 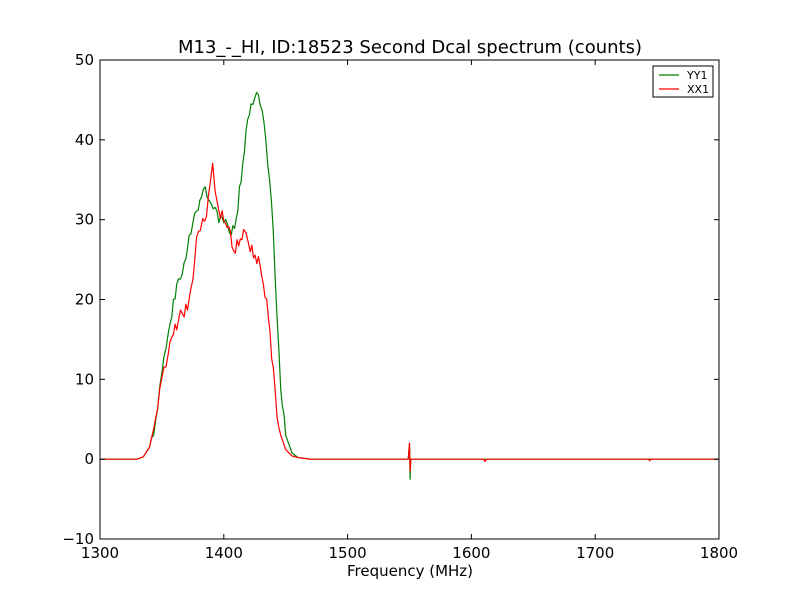 What do you see at coordinates (84, 300) in the screenshot?
I see `y-tick-label: 20` at bounding box center [84, 300].